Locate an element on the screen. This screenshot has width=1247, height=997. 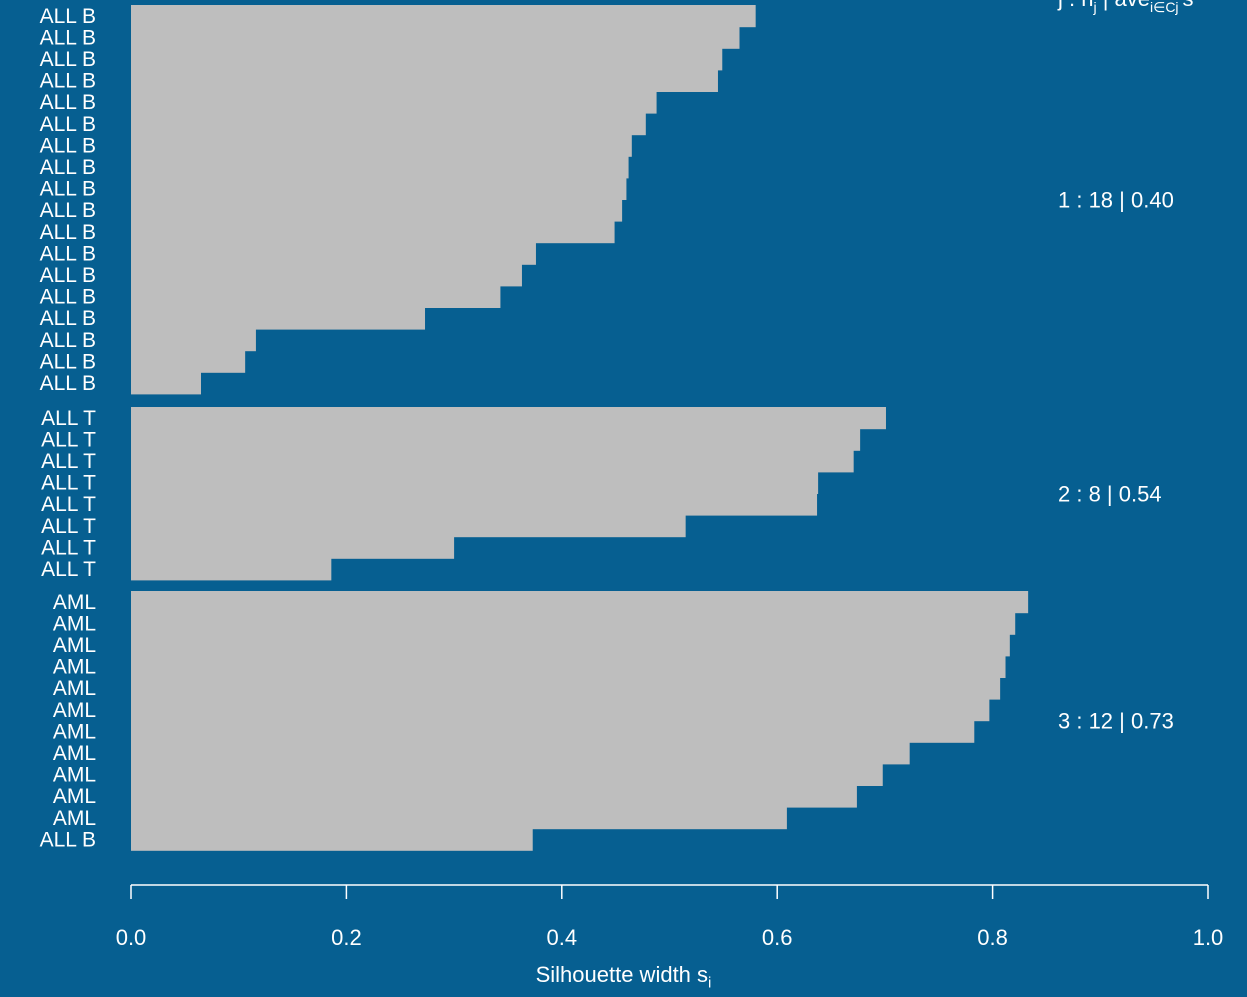
row-label-c3-11: AML is located at coordinates (74, 818).